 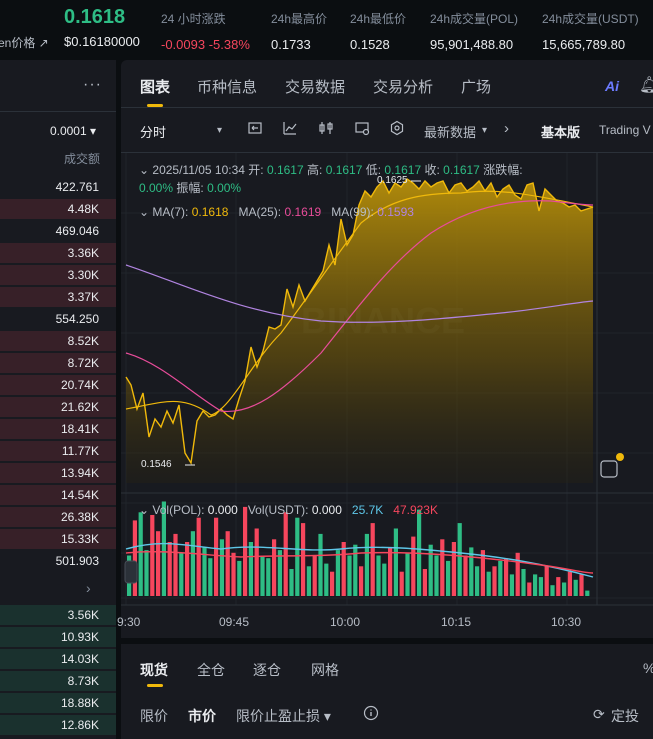 I want to click on ask-row: 3.30K, so click(x=58, y=275).